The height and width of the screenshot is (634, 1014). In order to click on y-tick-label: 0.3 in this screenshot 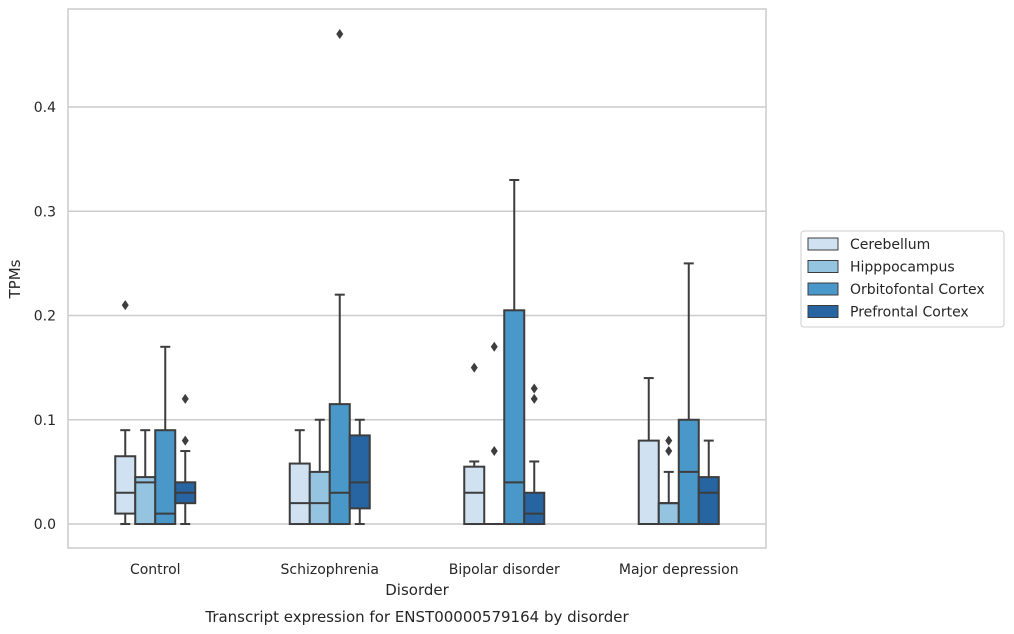, I will do `click(45, 212)`.